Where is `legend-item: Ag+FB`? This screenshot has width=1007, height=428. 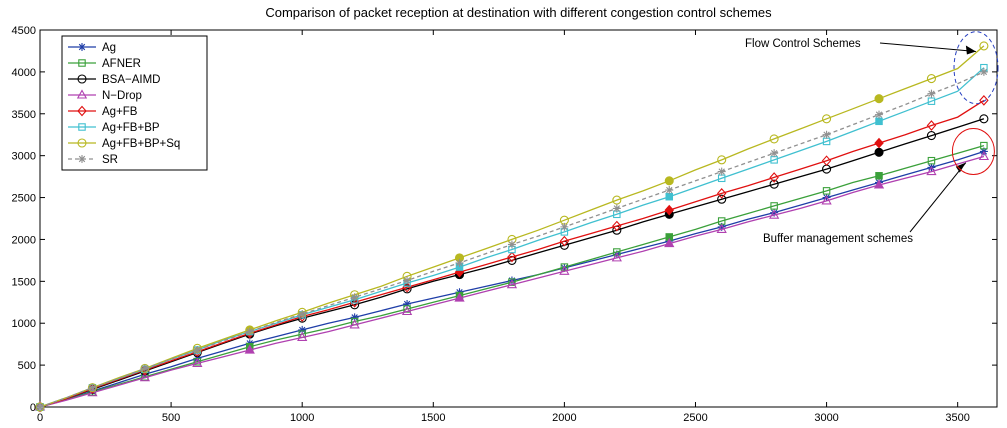
legend-item: Ag+FB is located at coordinates (103, 111).